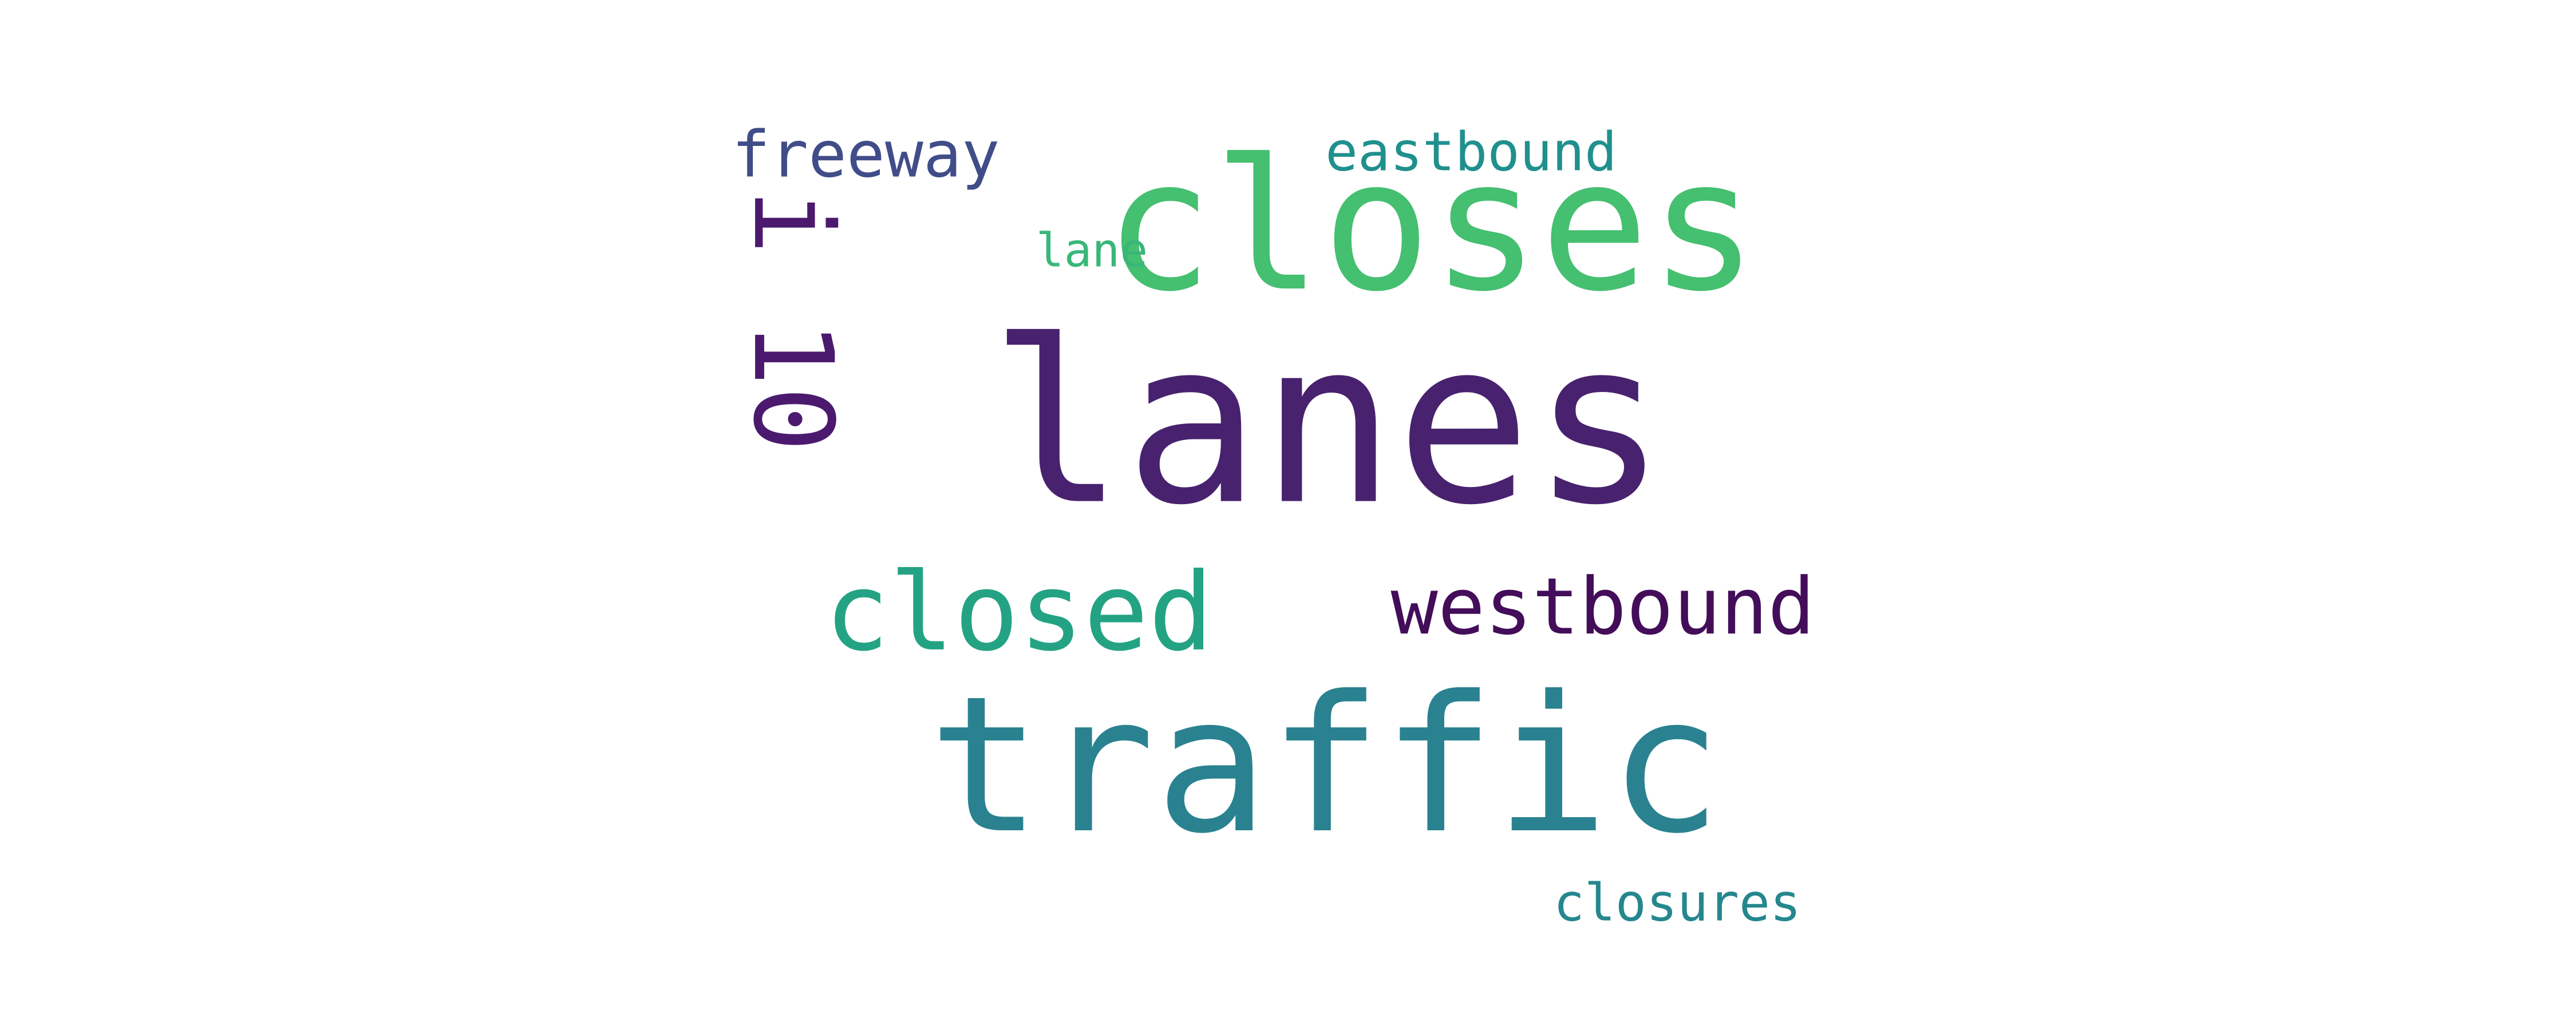 The height and width of the screenshot is (1030, 2576). Describe the element at coordinates (865, 155) in the screenshot. I see `word-freeway: freeway` at that location.